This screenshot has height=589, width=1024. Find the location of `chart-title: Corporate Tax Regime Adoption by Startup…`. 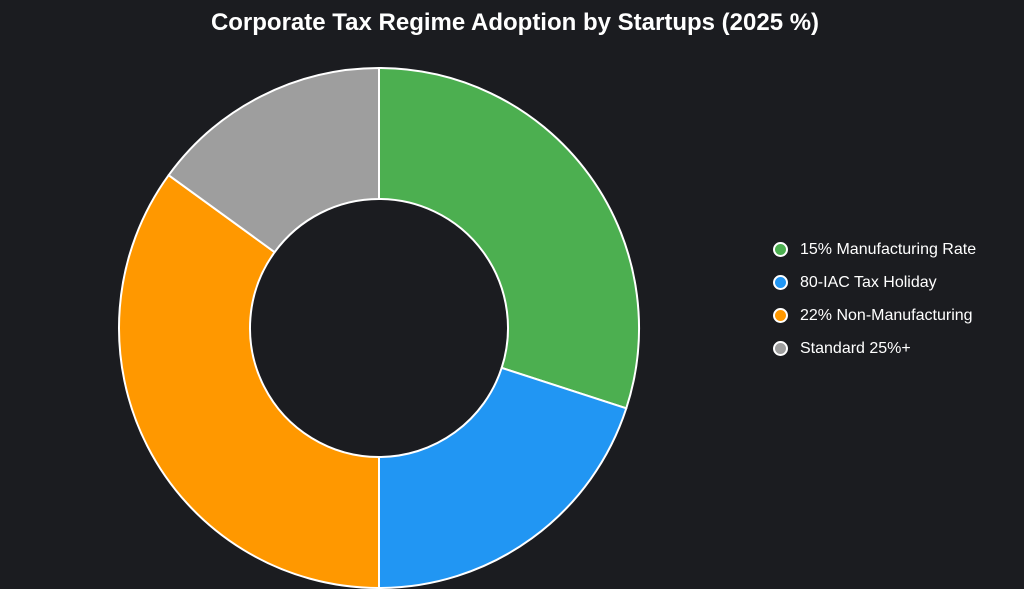

chart-title: Corporate Tax Regime Adoption by Startup… is located at coordinates (515, 22).